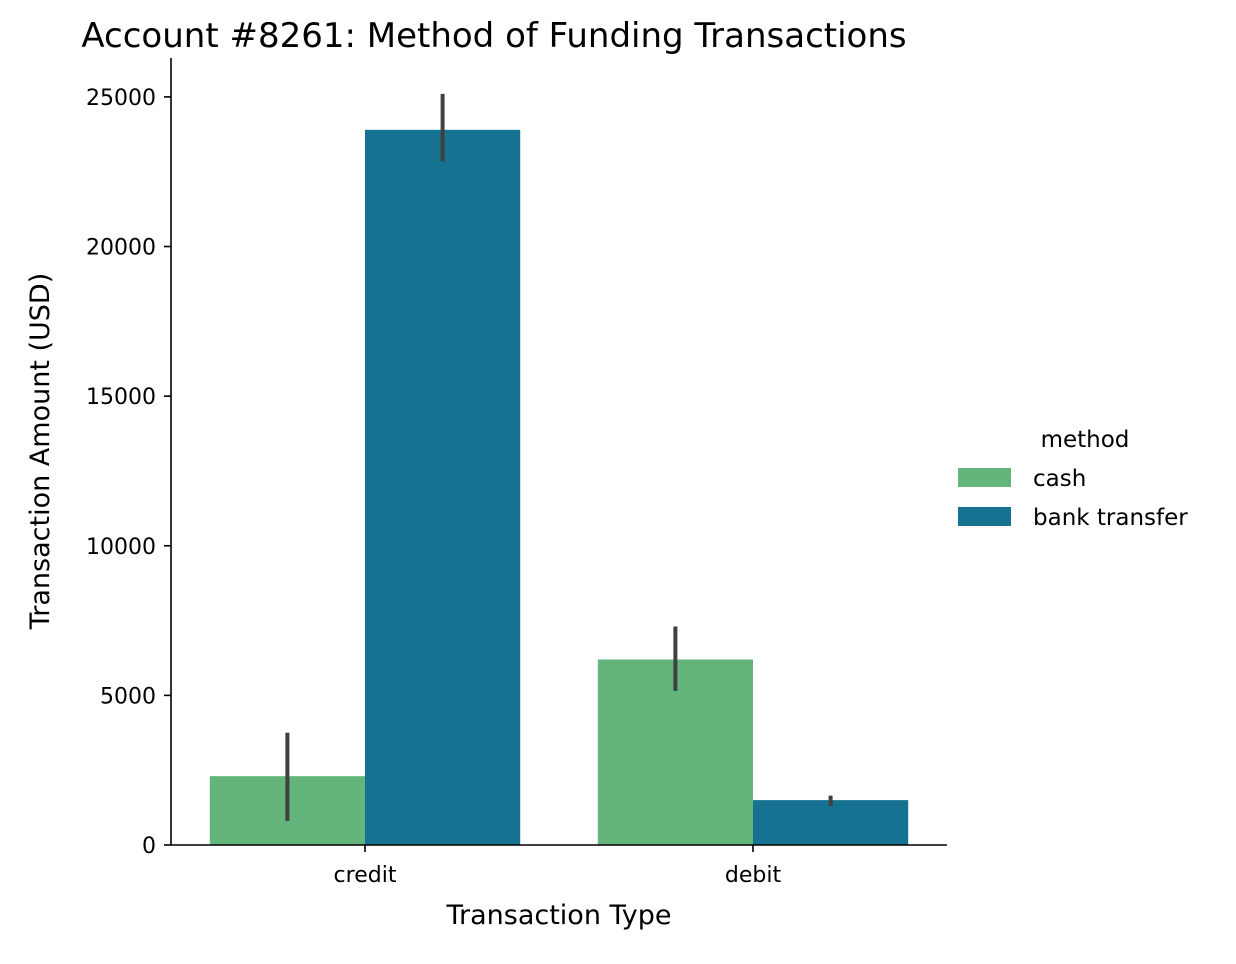 The image size is (1236, 964). I want to click on y-tick-label: 5000, so click(128, 696).